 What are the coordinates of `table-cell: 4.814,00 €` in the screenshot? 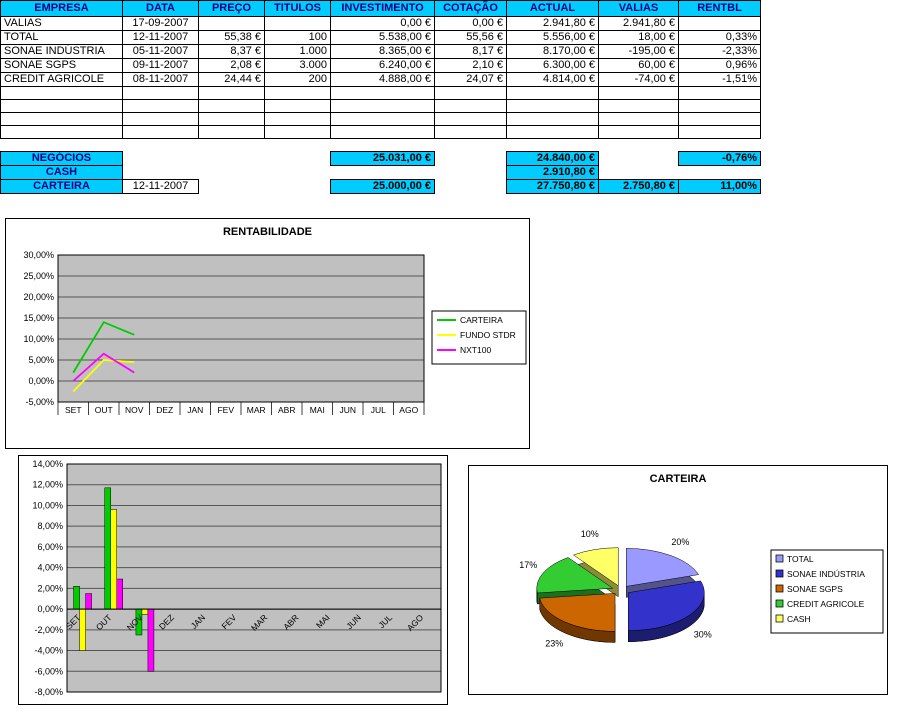 It's located at (552, 79).